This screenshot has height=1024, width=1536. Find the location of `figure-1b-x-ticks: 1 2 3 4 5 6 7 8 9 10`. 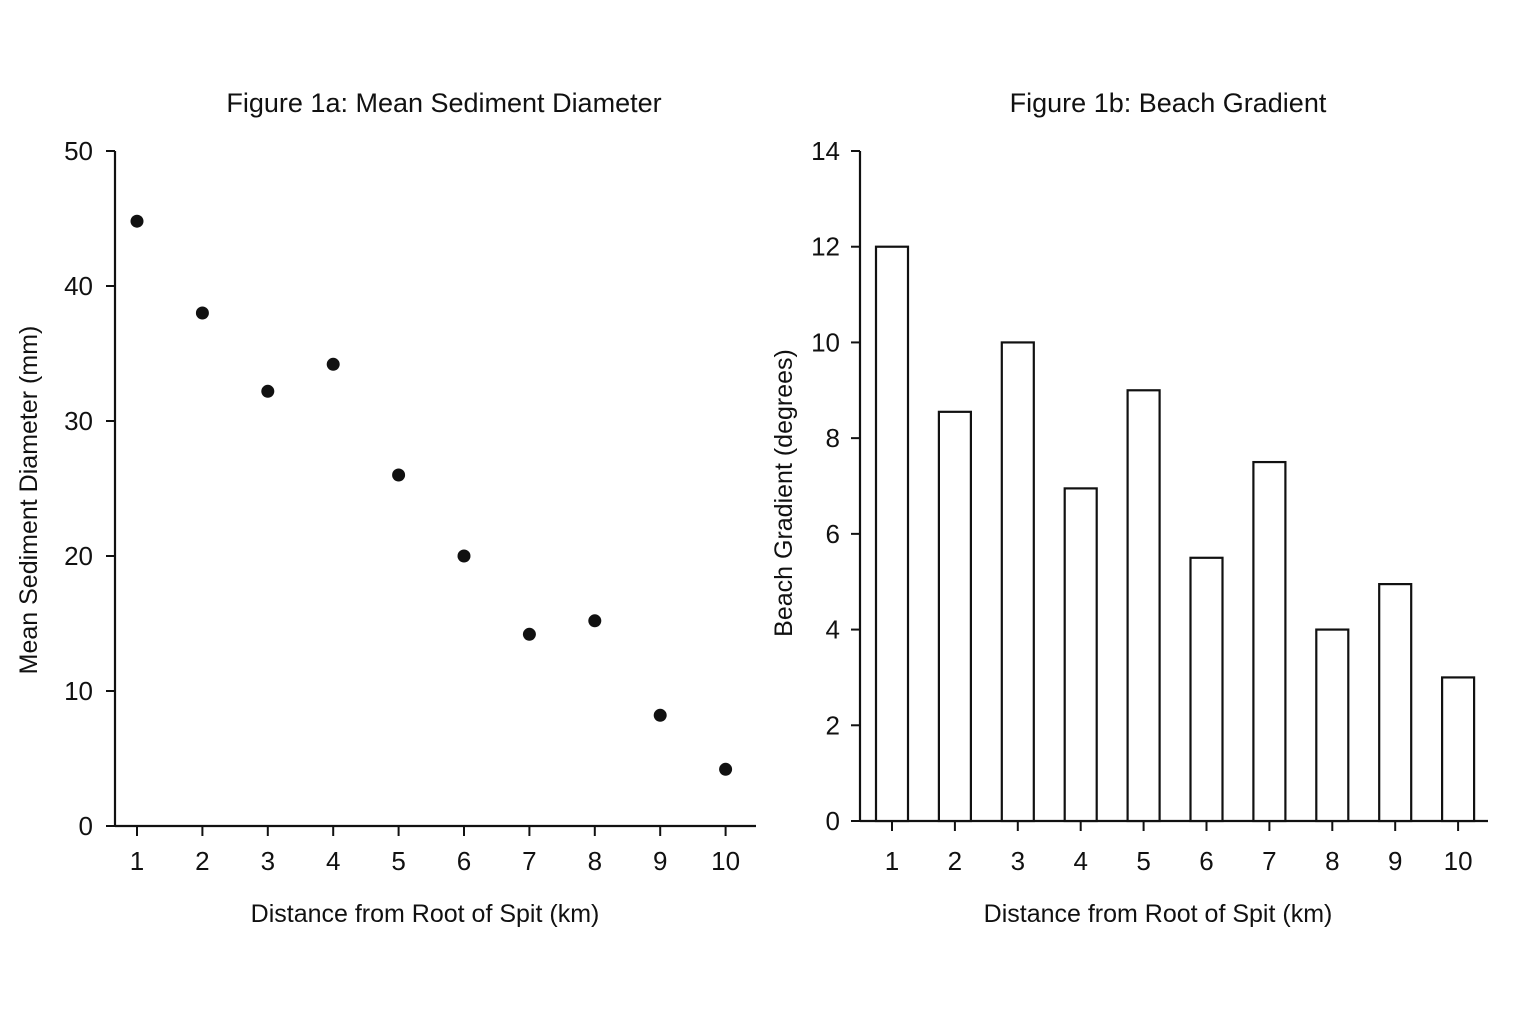

figure-1b-x-ticks: 1 2 3 4 5 6 7 8 9 10 is located at coordinates (1179, 848).